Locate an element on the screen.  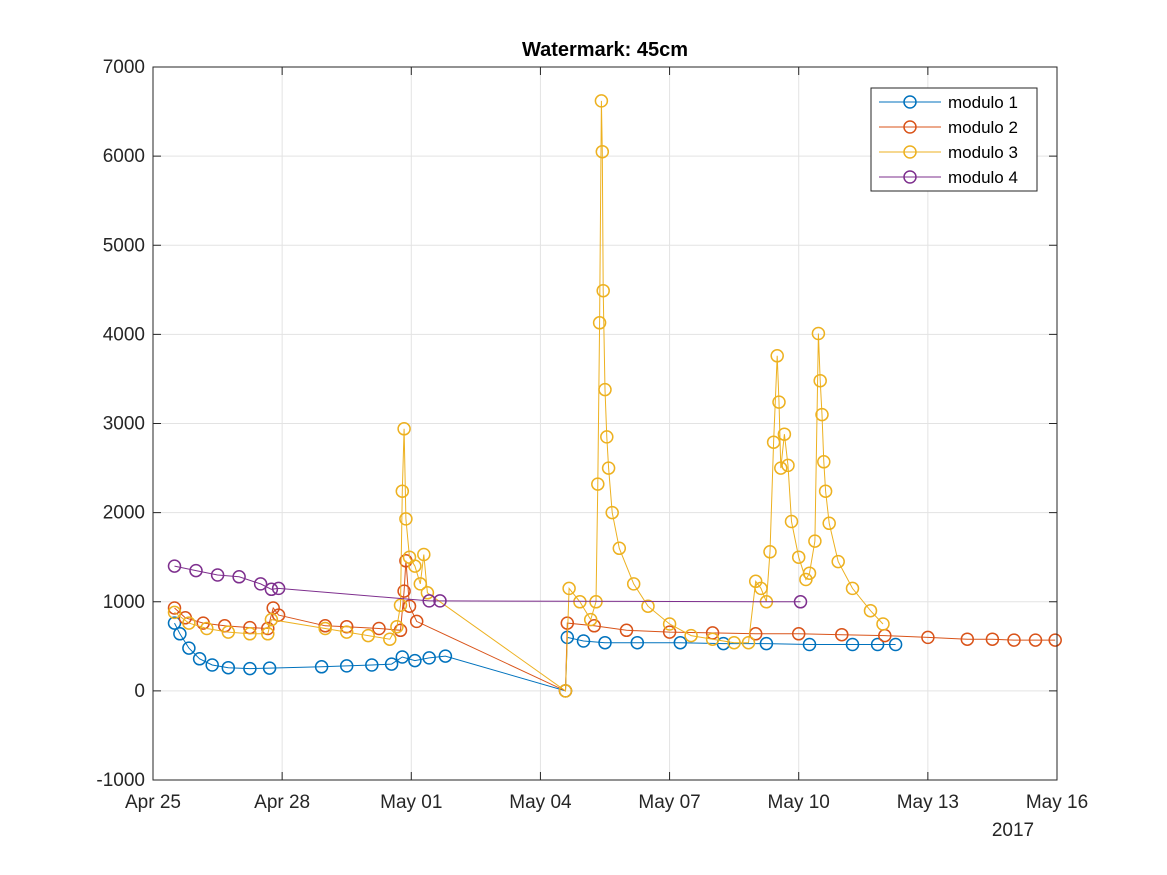
x-tick-label: May 10 is located at coordinates (799, 802).